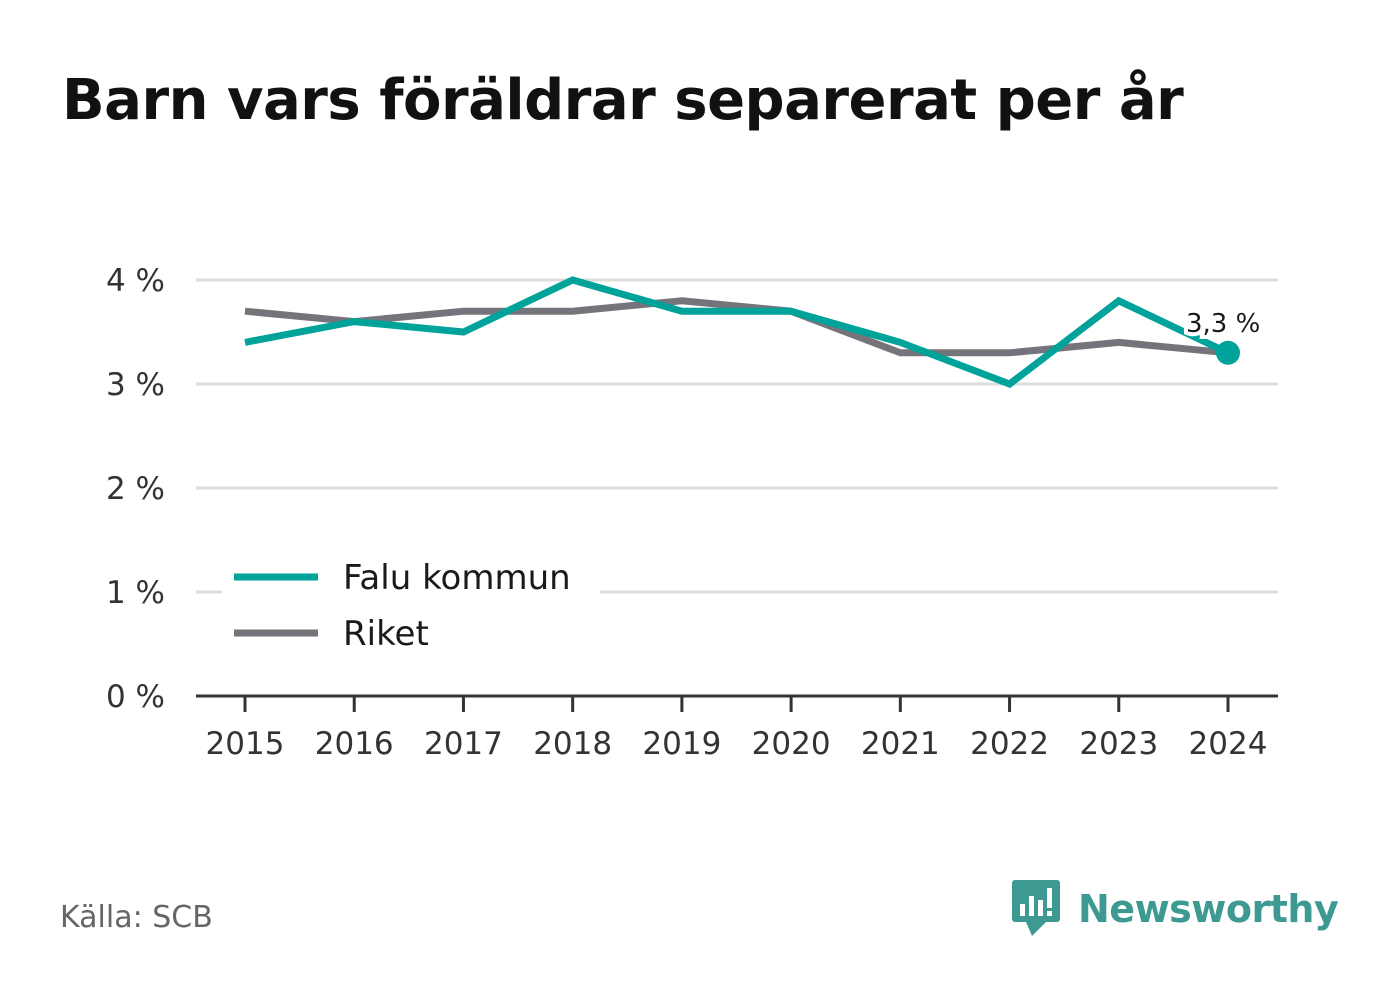 This screenshot has height=999, width=1382. Describe the element at coordinates (1228, 744) in the screenshot. I see `x-tick-label: 2024` at that location.